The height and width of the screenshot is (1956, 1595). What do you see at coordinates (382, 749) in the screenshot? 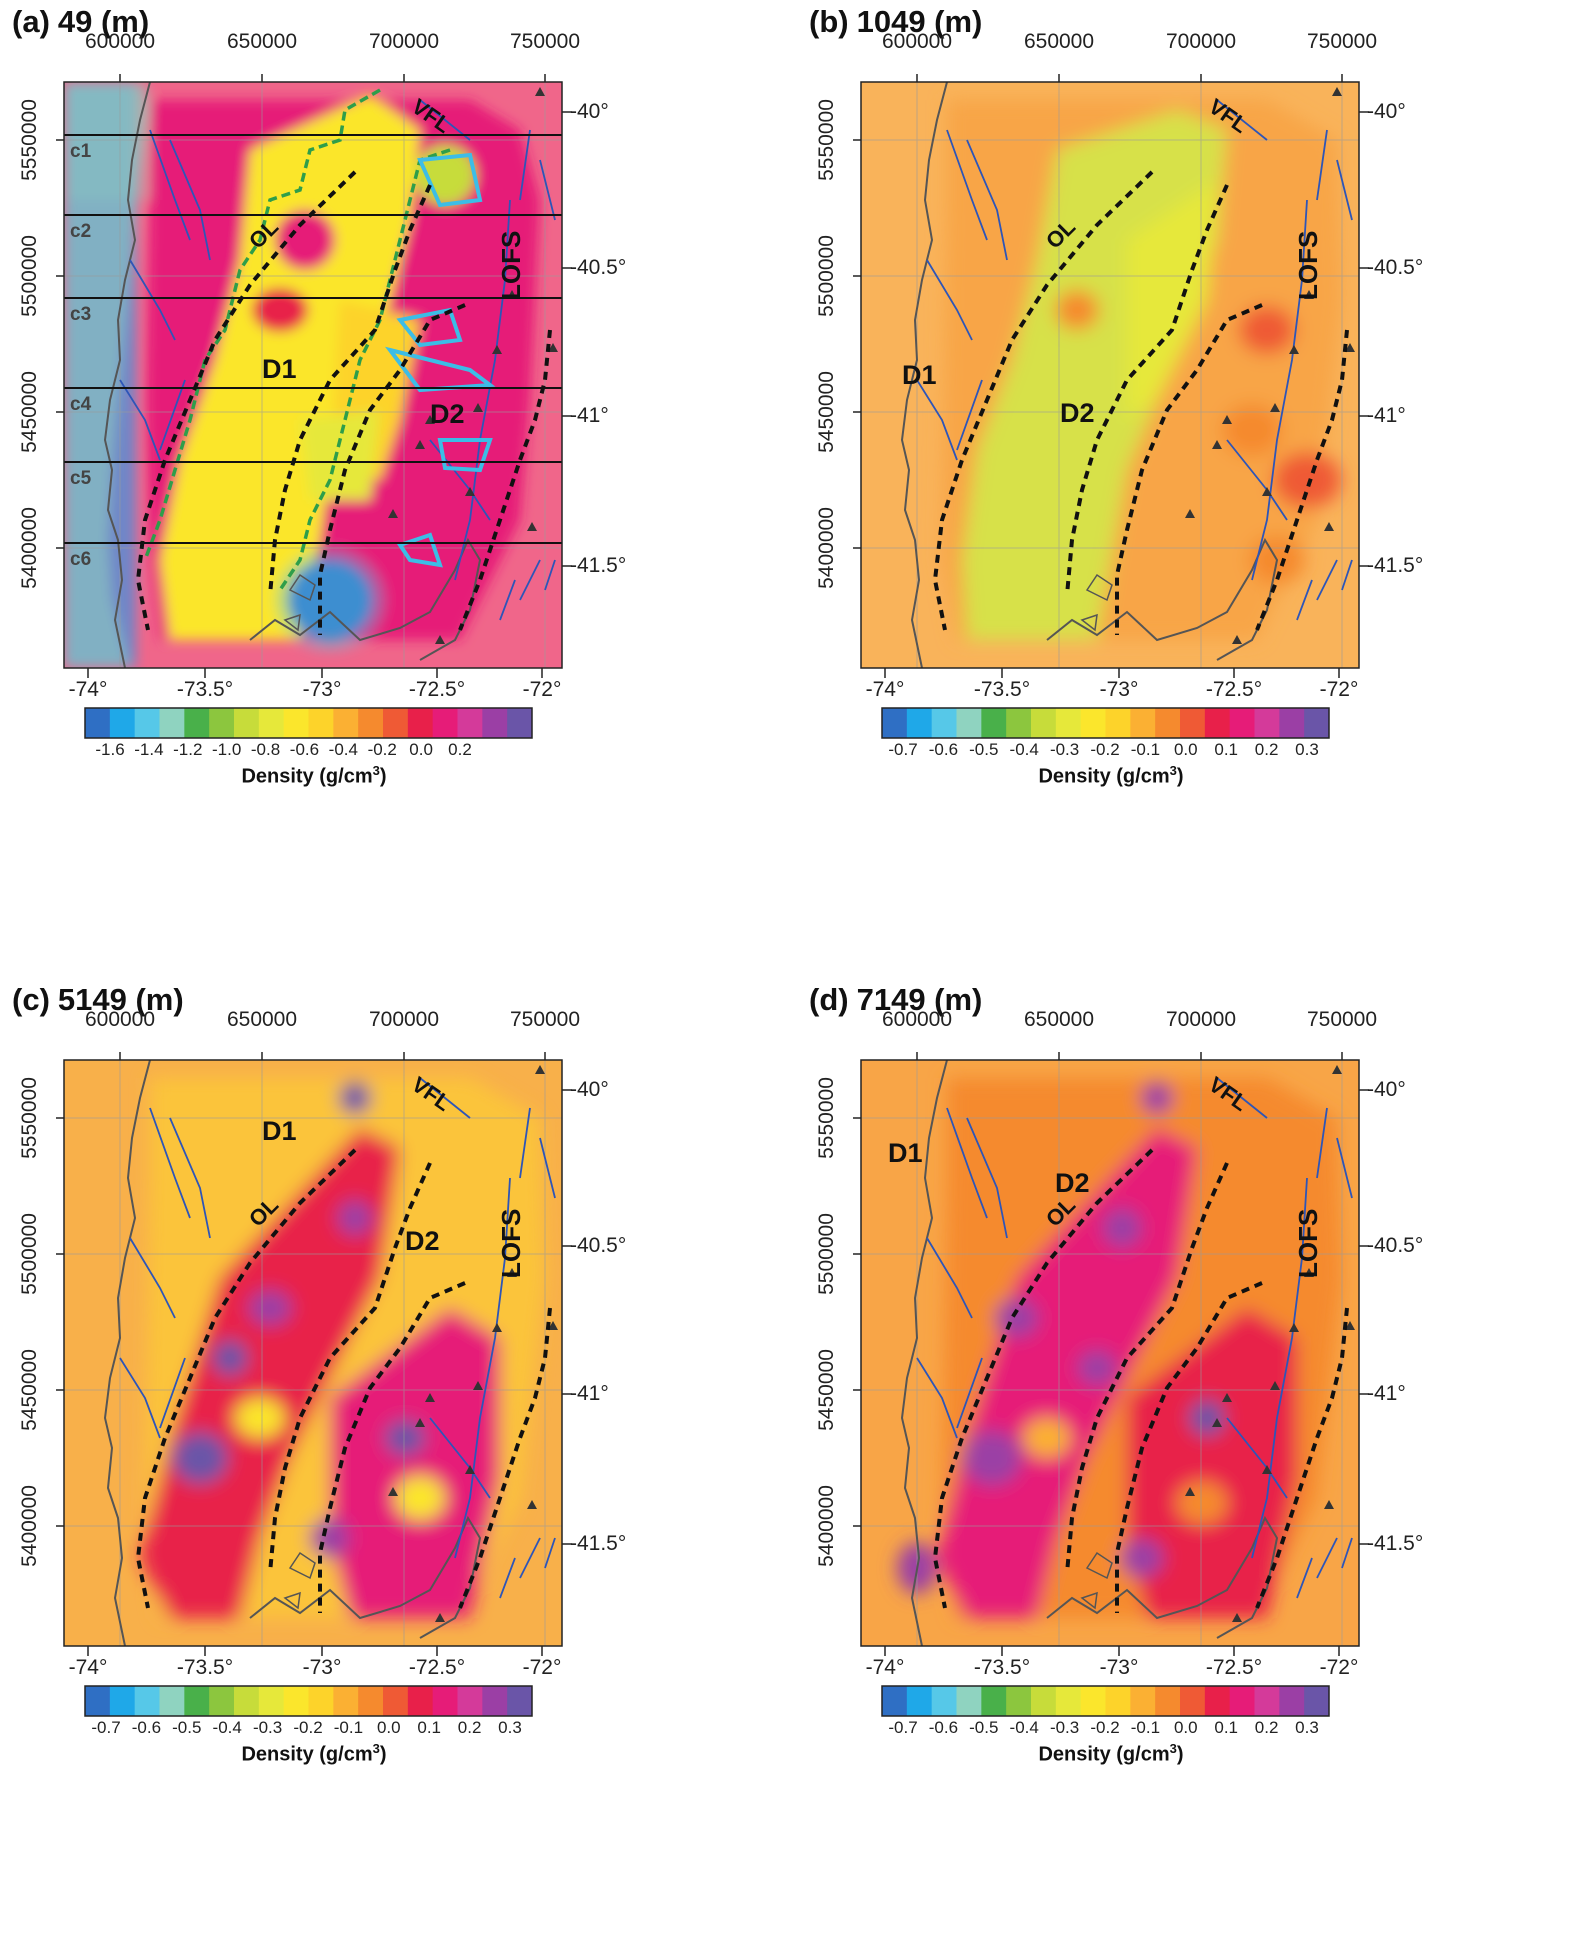
I see `colorbar-tick: -0.2` at bounding box center [382, 749].